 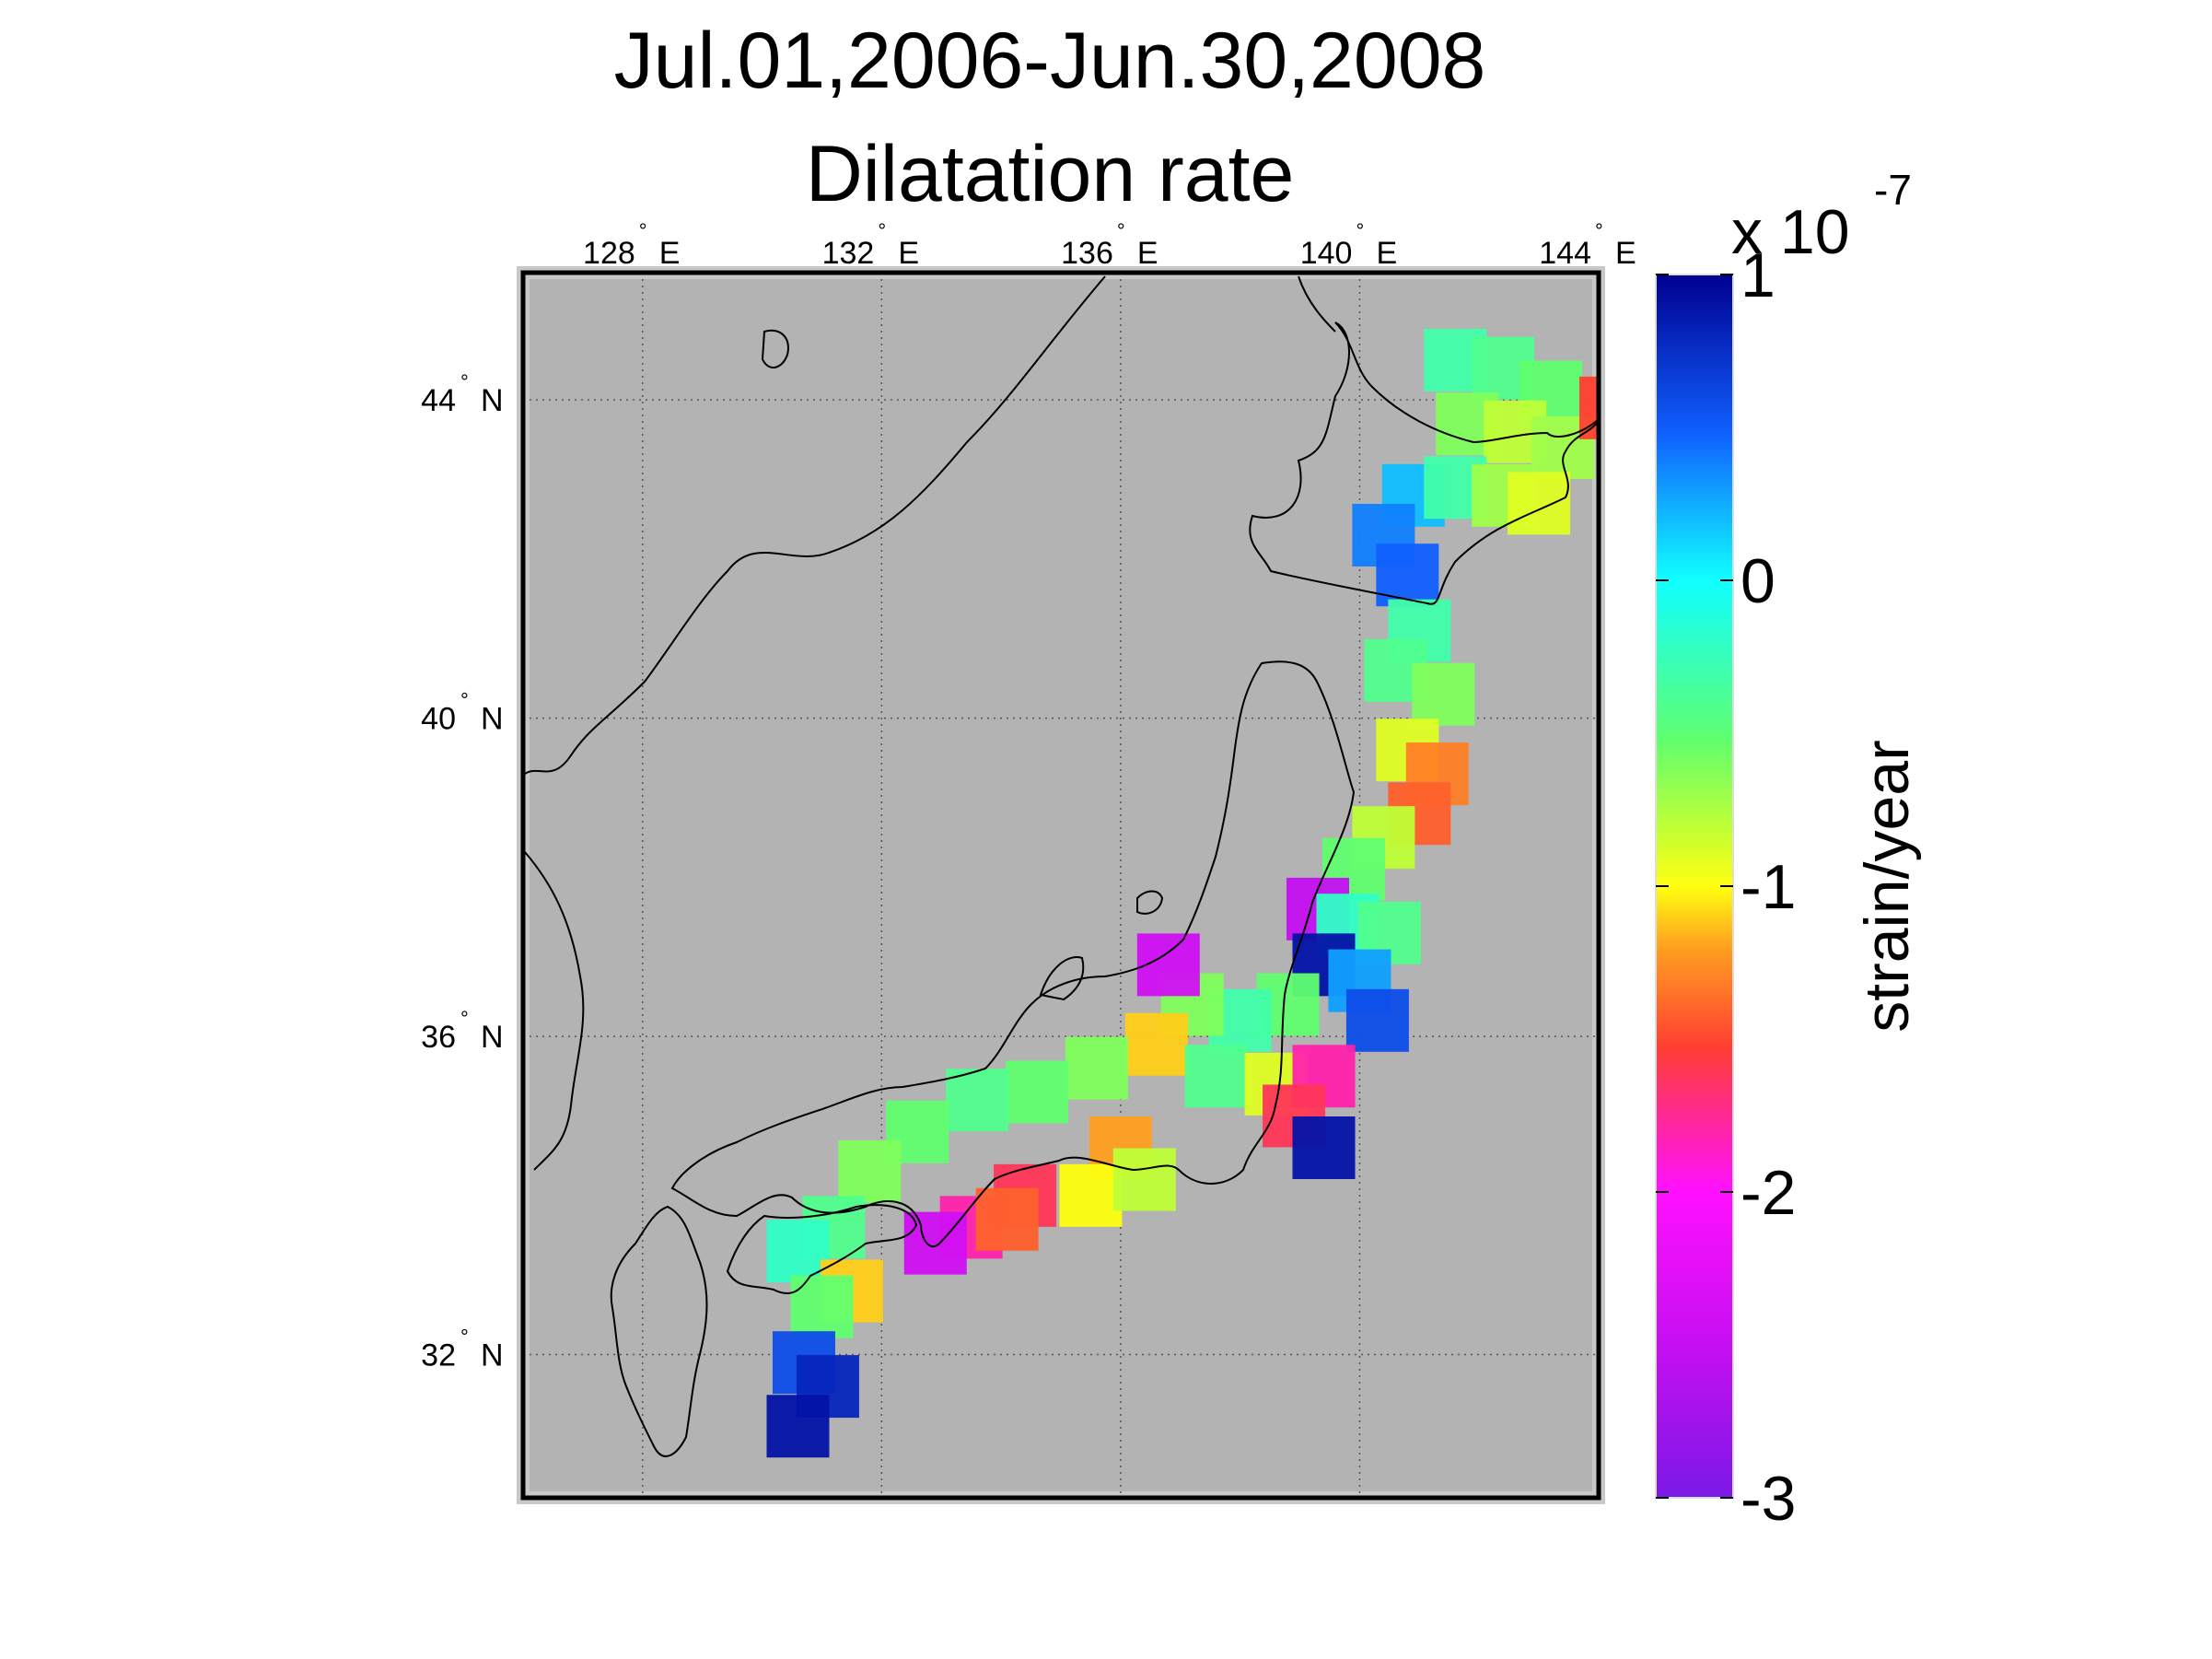 What do you see at coordinates (1758, 275) in the screenshot?
I see `colorbar-tick-label: 1` at bounding box center [1758, 275].